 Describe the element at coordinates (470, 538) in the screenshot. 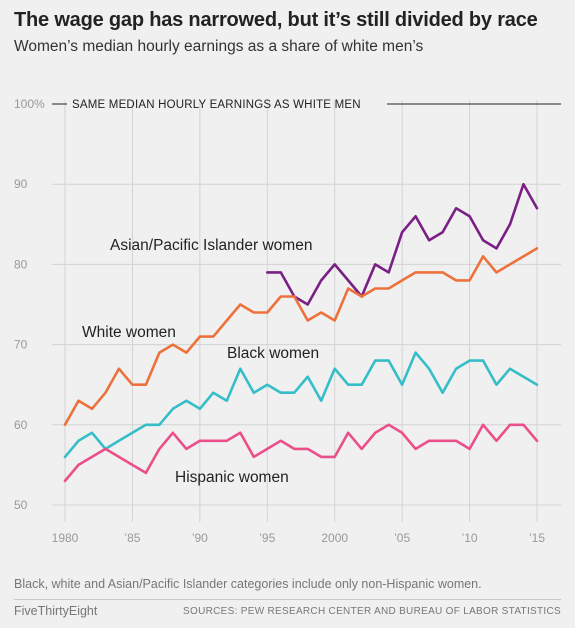

I see `x-tick-label: ’10` at that location.